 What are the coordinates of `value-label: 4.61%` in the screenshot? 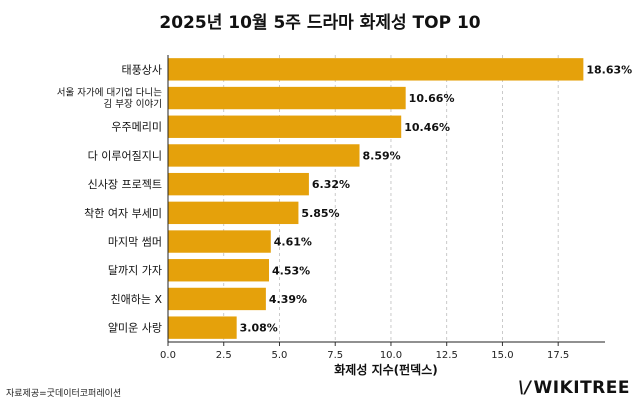 It's located at (293, 242).